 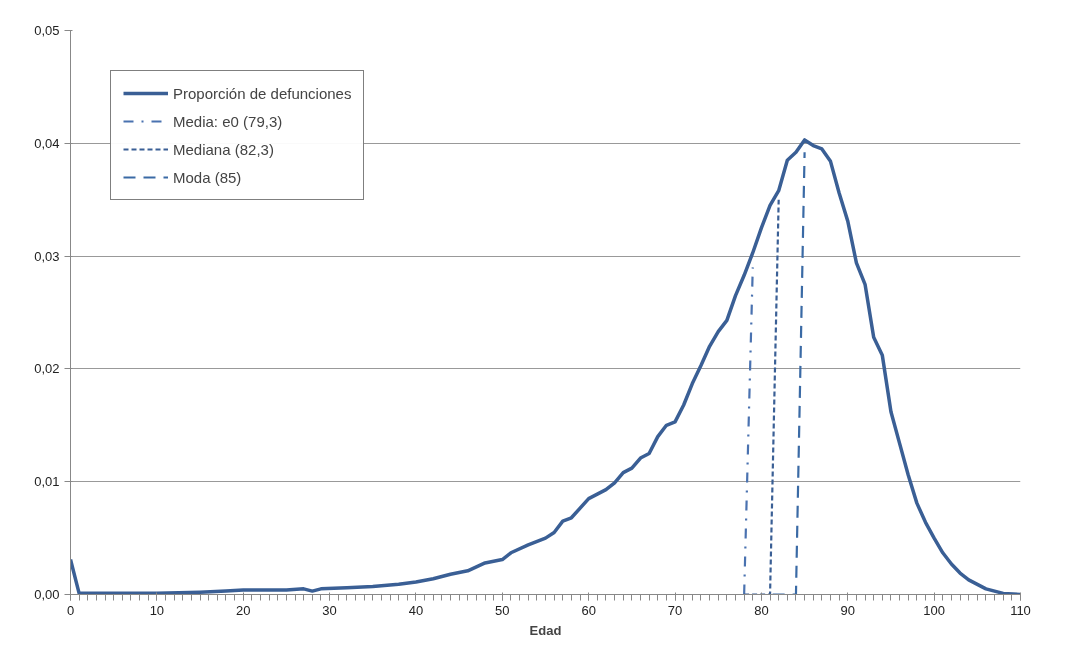 What do you see at coordinates (157, 610) in the screenshot?
I see `x-tick-label: 10` at bounding box center [157, 610].